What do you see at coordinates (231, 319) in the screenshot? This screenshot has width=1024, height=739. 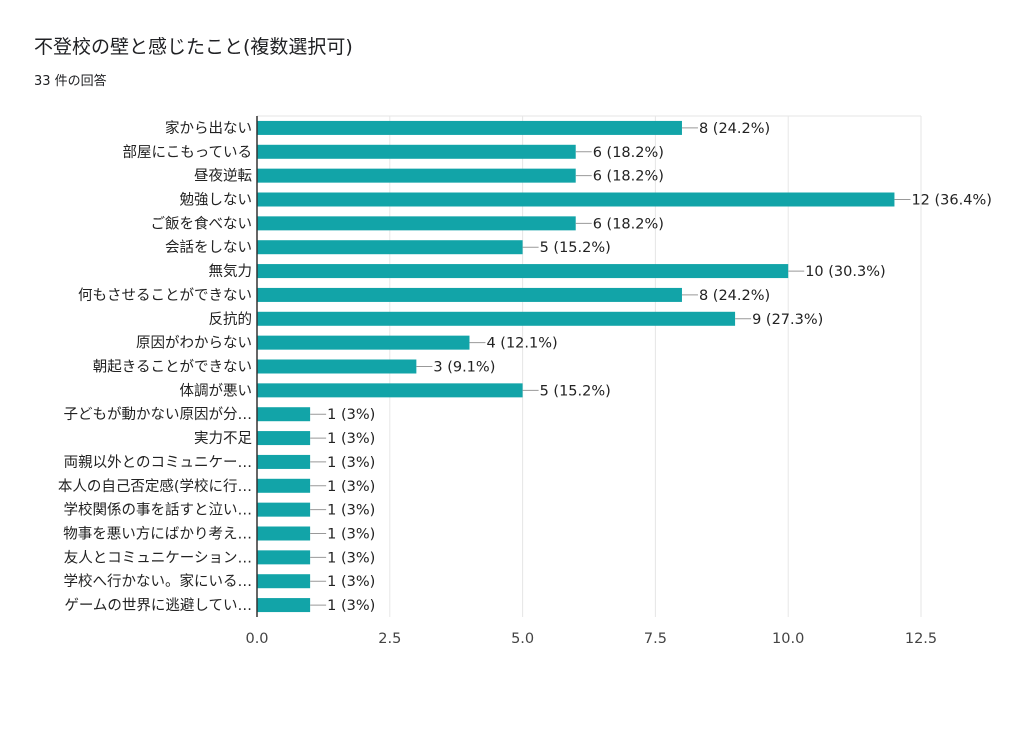 I see `category-label: 反抗的` at bounding box center [231, 319].